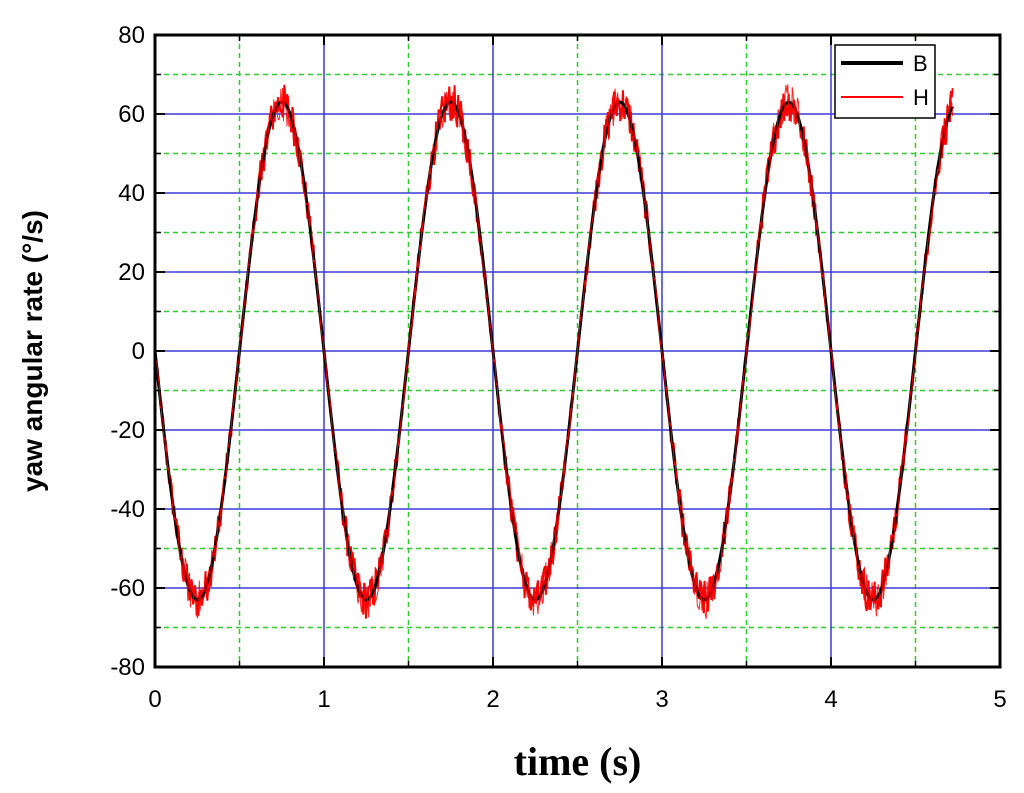  Describe the element at coordinates (578, 761) in the screenshot. I see `x-axis-label: time (s)` at that location.